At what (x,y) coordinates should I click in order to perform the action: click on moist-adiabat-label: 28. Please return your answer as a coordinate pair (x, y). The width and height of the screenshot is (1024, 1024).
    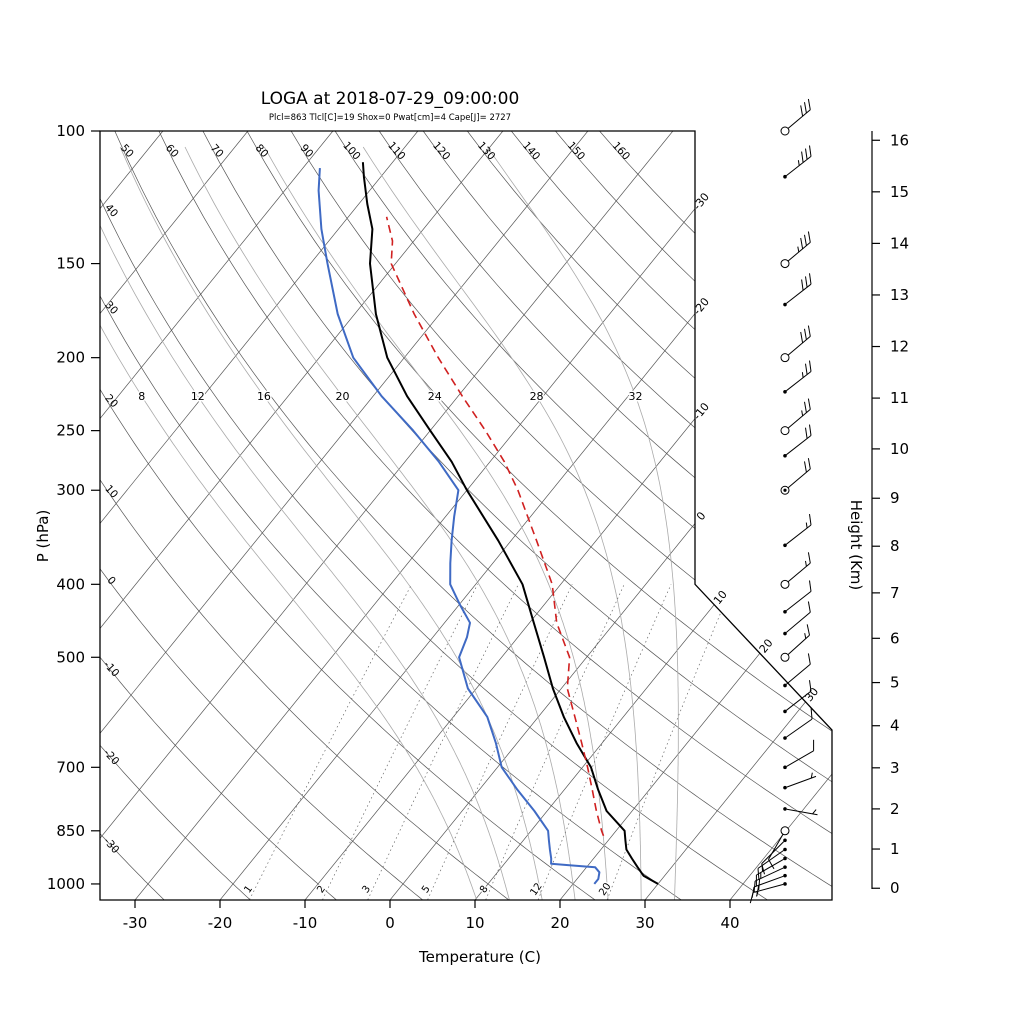
    Looking at the image, I should click on (537, 396).